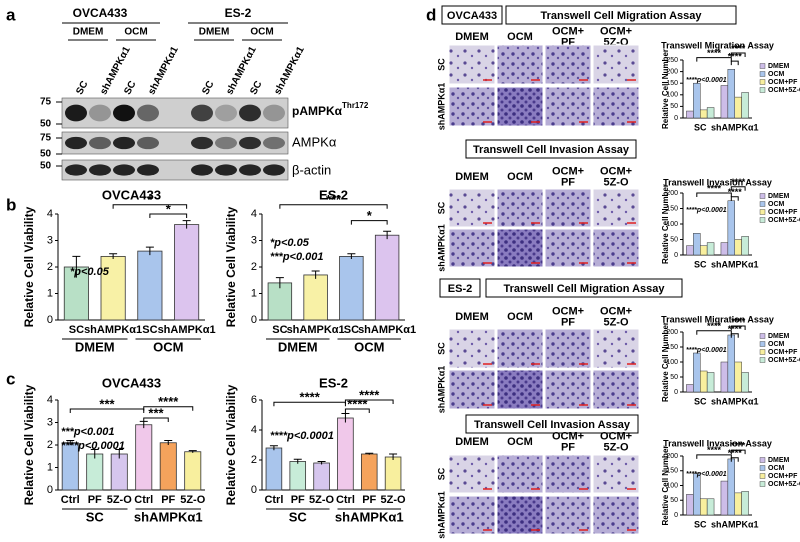 This screenshot has width=800, height=542. What do you see at coordinates (431, 14) in the screenshot?
I see `panel-letter: d` at bounding box center [431, 14].